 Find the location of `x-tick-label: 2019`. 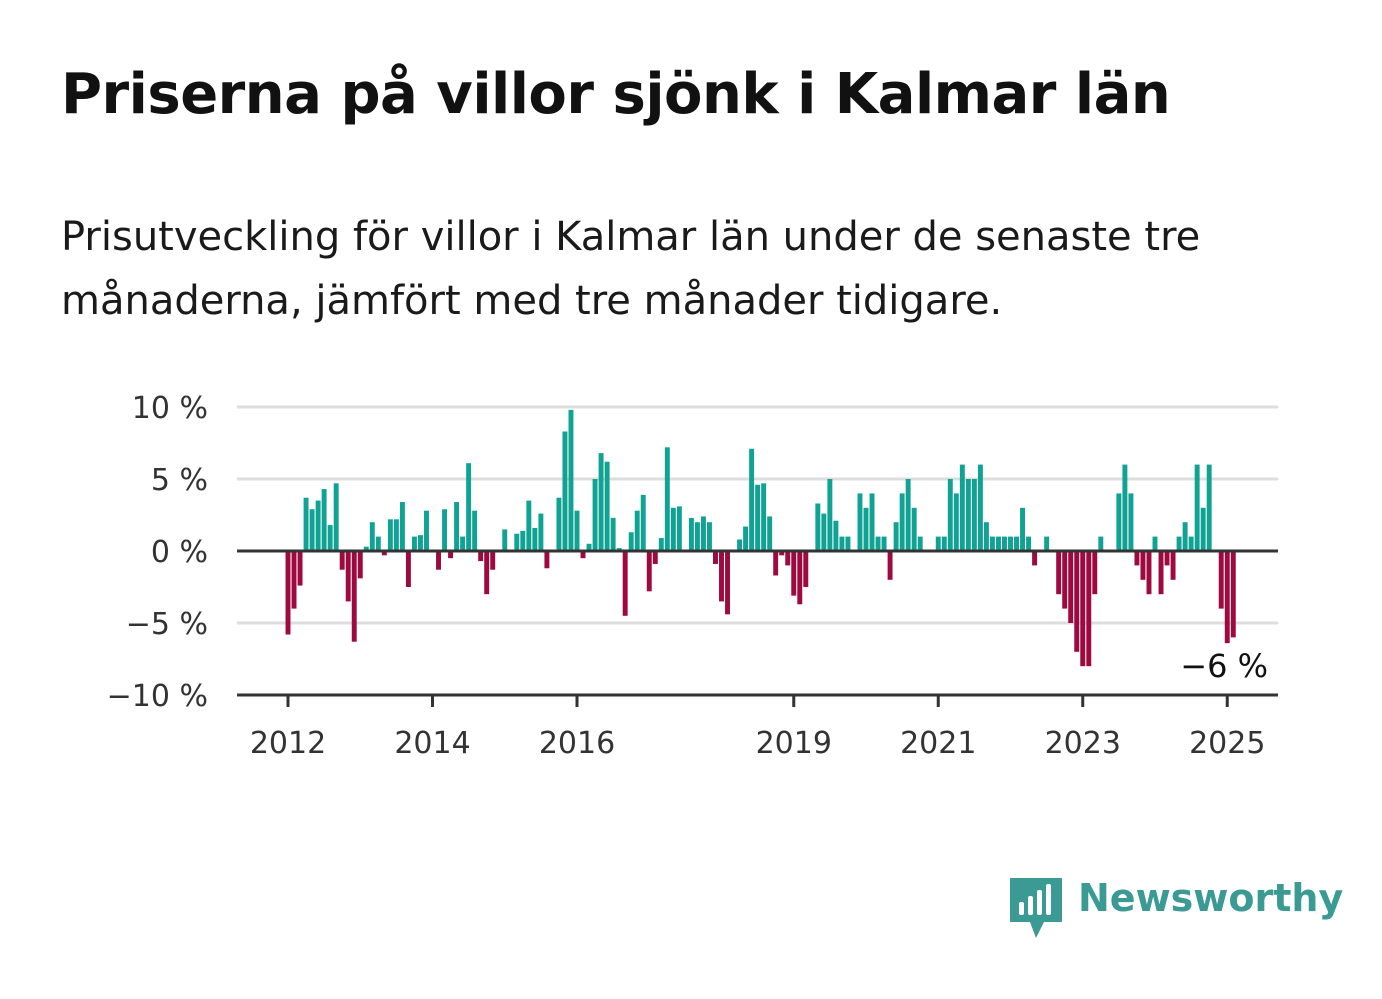

x-tick-label: 2019 is located at coordinates (794, 743).